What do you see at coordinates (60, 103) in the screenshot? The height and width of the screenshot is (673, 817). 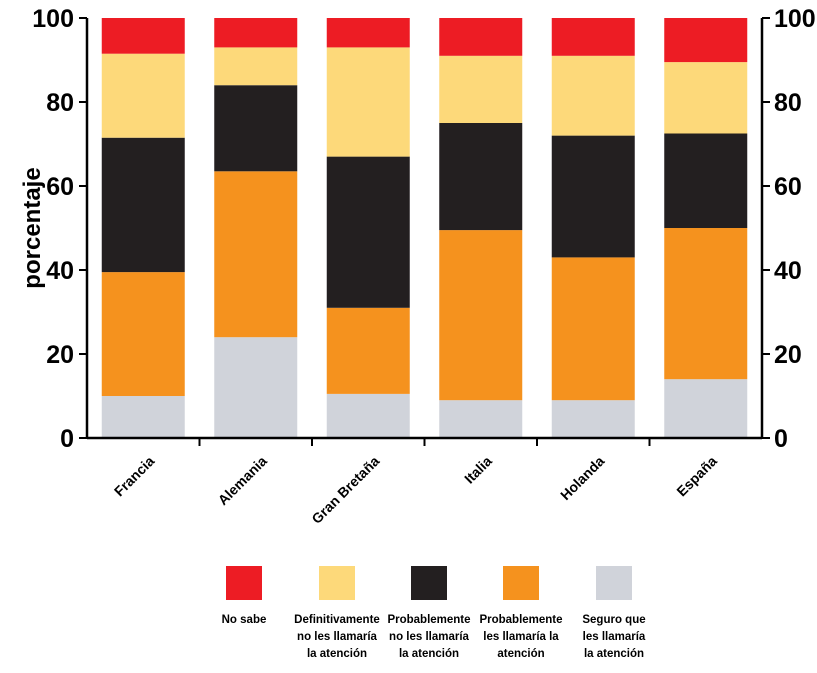 I see `left-tick-label: 80` at bounding box center [60, 103].